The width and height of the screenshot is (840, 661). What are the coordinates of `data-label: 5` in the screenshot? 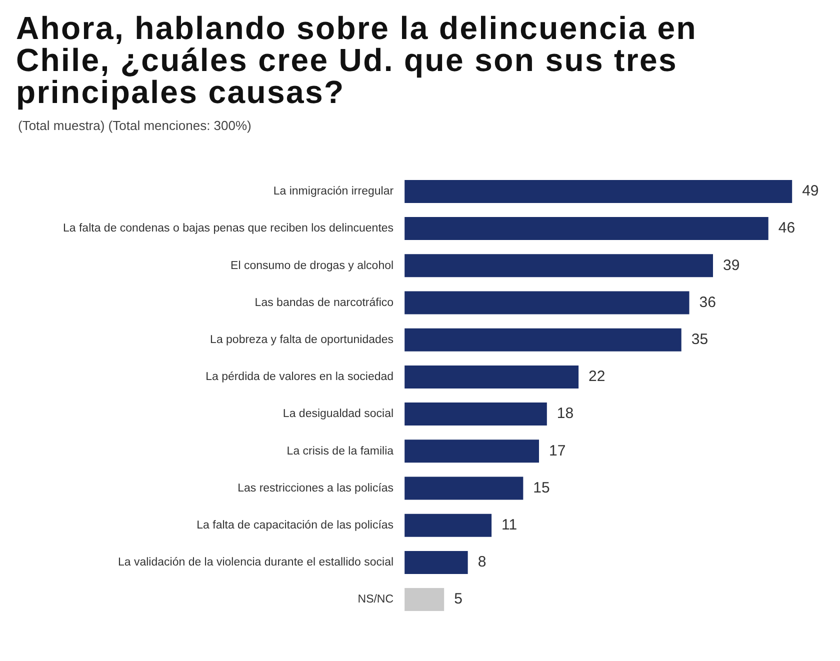 It's located at (458, 599).